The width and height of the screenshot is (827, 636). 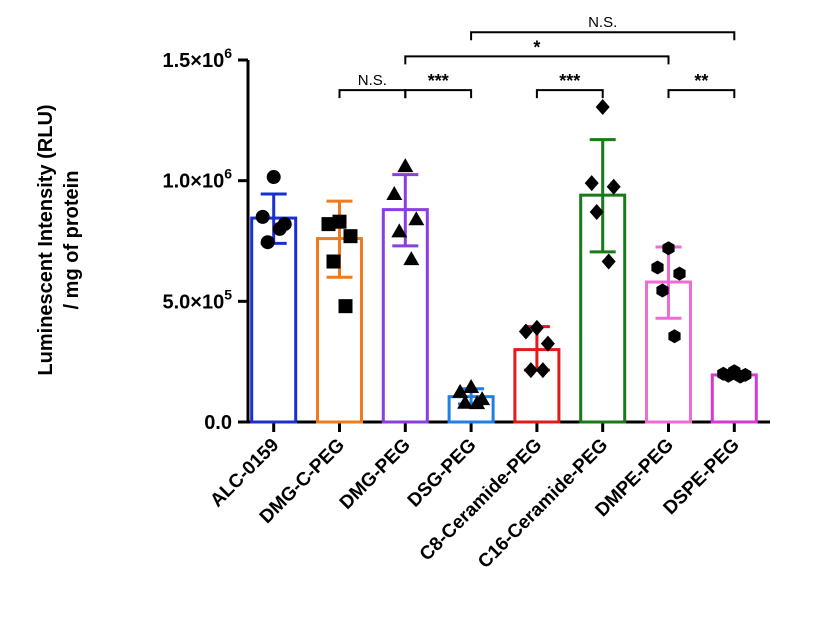 What do you see at coordinates (375, 474) in the screenshot?
I see `category-label-2: DMG-PEG` at bounding box center [375, 474].